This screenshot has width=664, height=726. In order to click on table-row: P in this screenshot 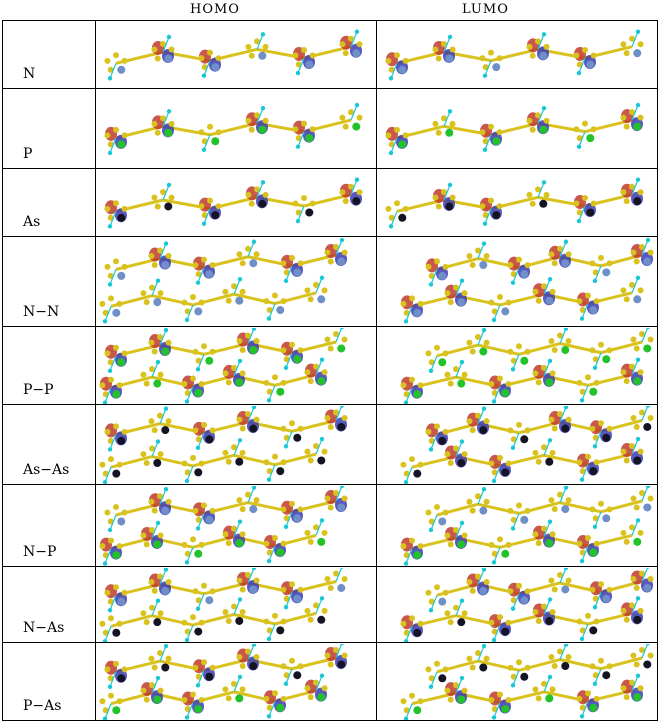, I will do `click(330, 128)`.